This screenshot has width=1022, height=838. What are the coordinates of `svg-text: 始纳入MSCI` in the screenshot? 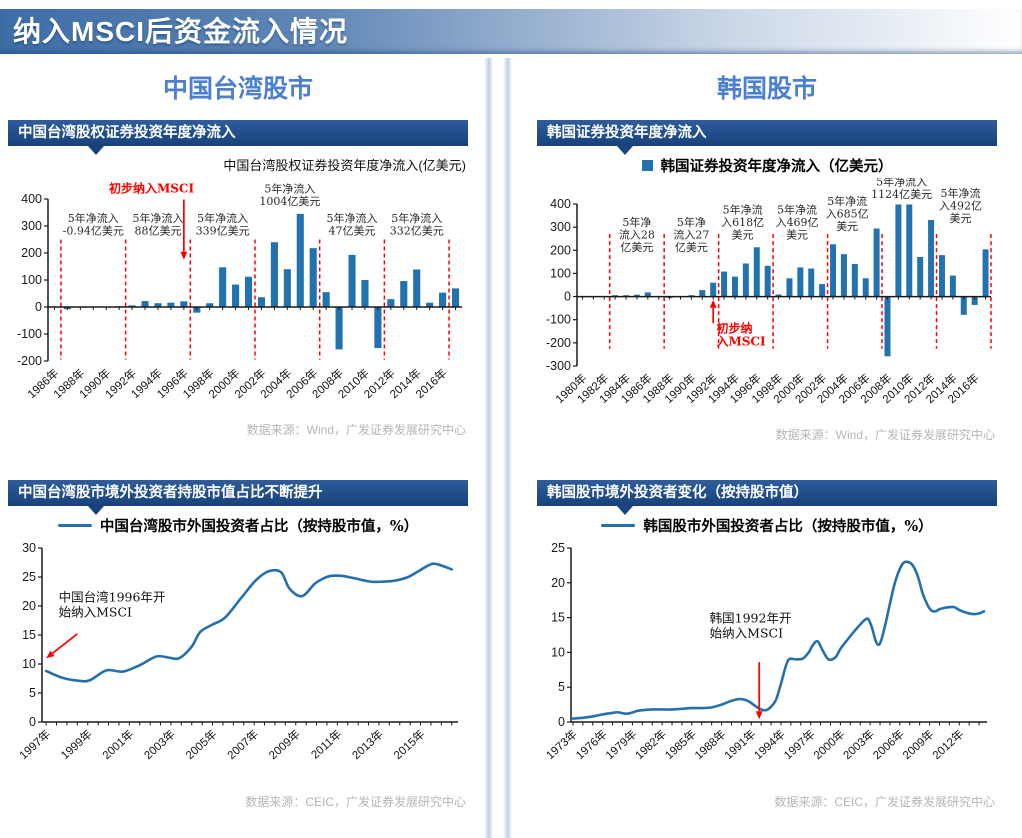 It's located at (95, 611).